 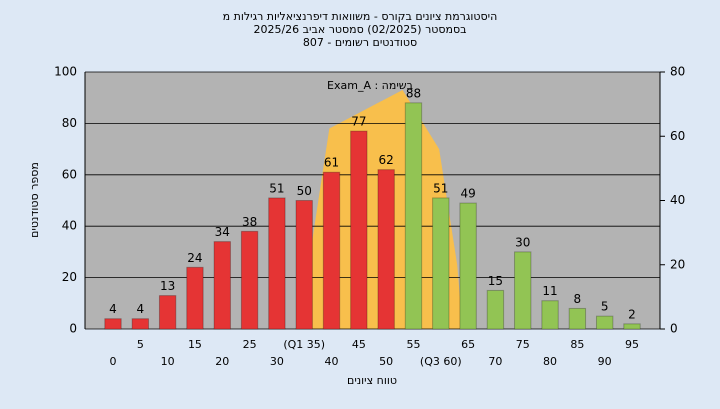 I want to click on title-line: בסמסטר (02/2025) סמסטר אביב 2025/26, so click(x=359, y=29).